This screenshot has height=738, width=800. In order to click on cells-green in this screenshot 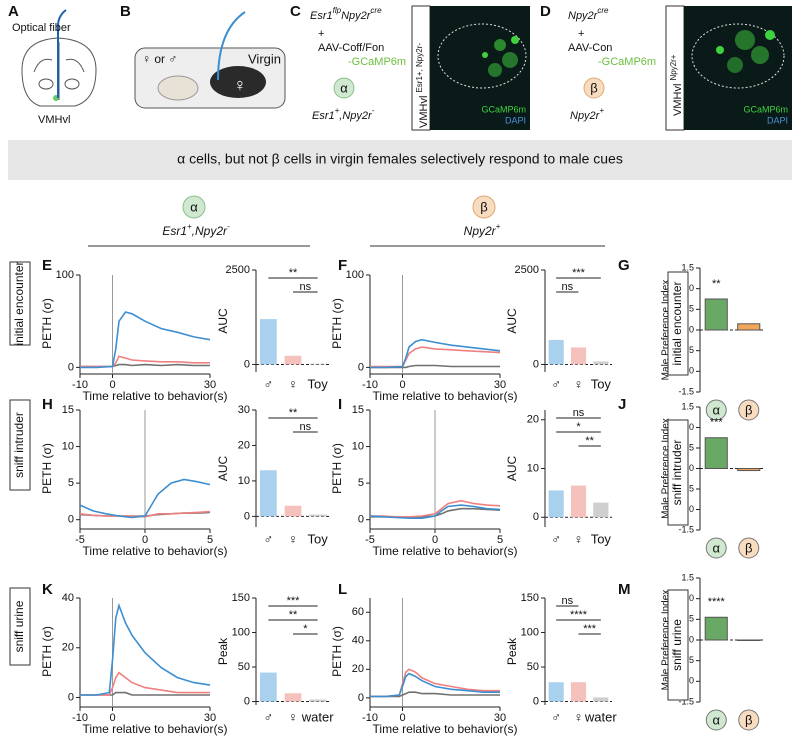, I will do `click(745, 51)`.